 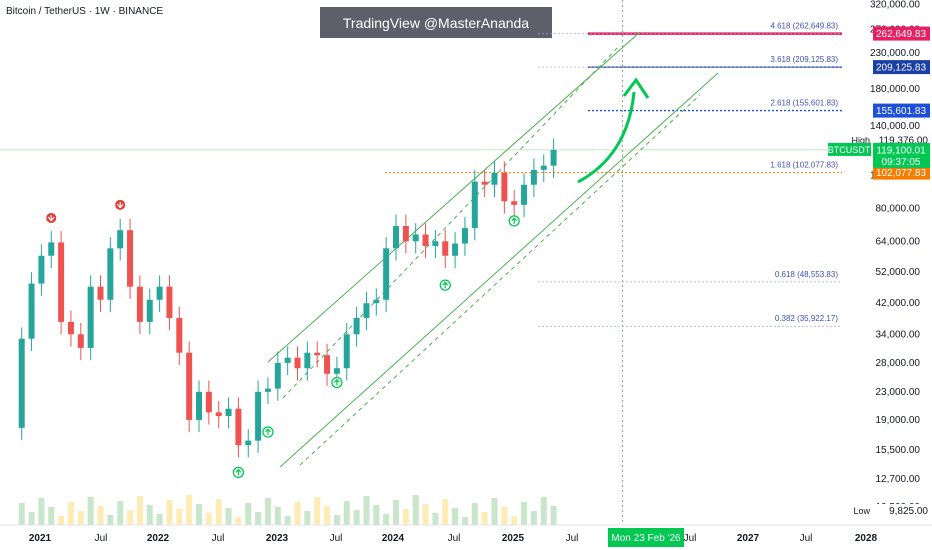 What do you see at coordinates (898, 303) in the screenshot?
I see `y-tick-label: 42,000.00` at bounding box center [898, 303].